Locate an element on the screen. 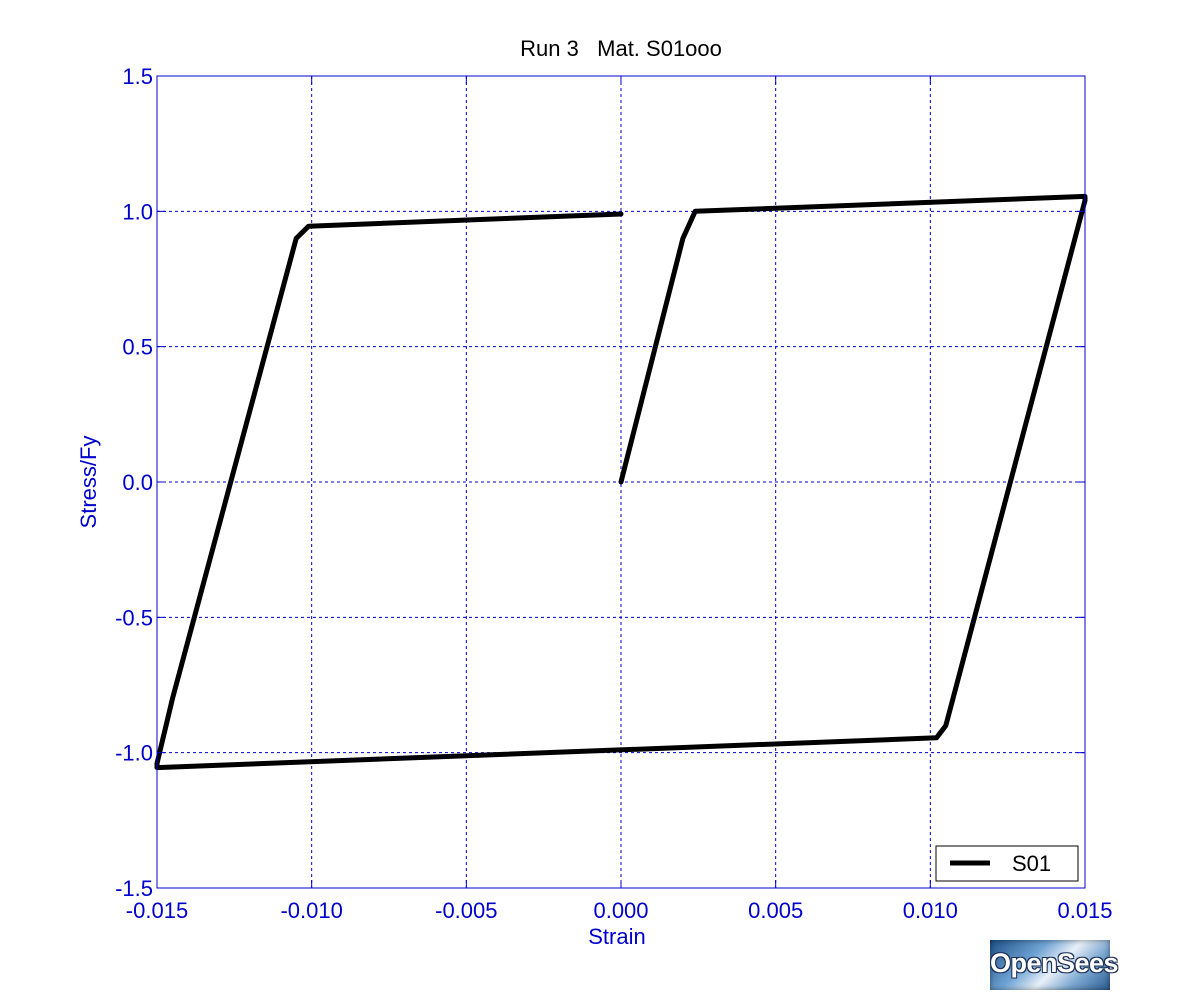 This screenshot has width=1200, height=1000. x-tick-label: 0.000 is located at coordinates (620, 910).